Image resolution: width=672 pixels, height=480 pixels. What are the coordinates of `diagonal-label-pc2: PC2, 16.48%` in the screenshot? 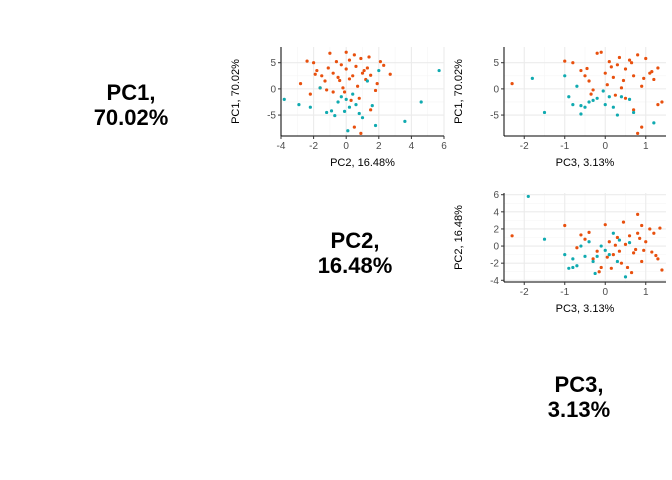 It's located at (355, 253).